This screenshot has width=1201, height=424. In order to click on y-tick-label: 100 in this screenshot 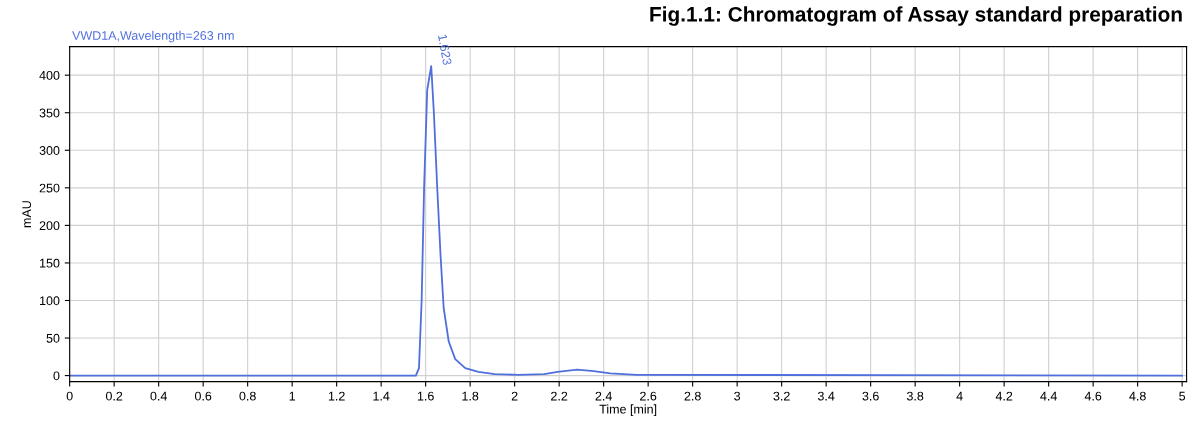, I will do `click(50, 301)`.